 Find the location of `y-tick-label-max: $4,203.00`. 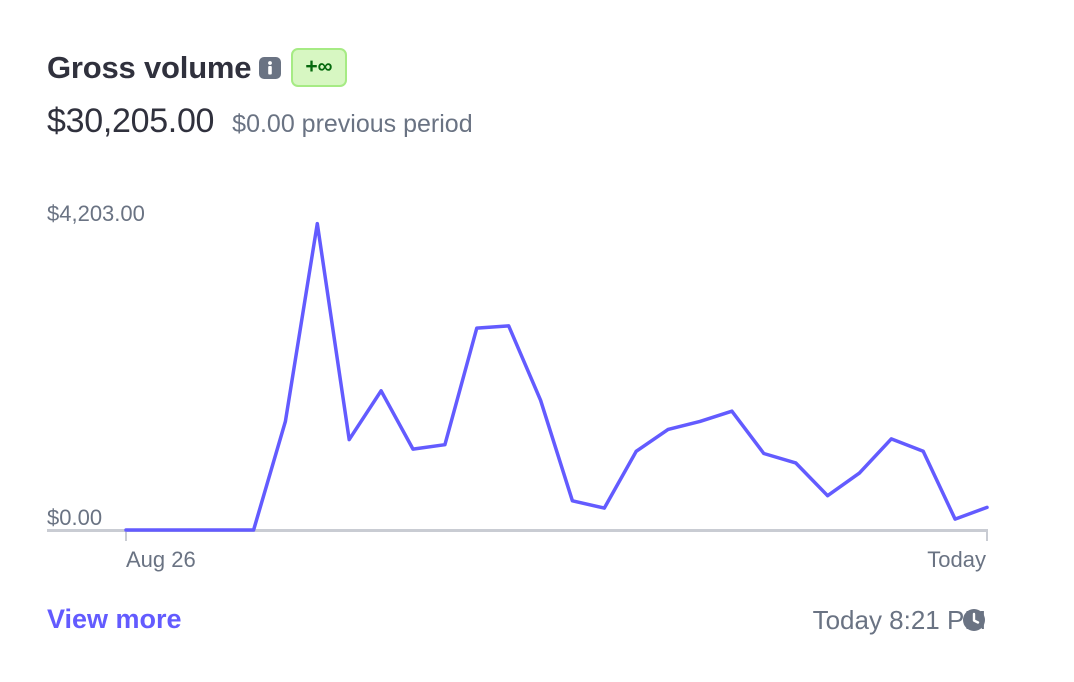

y-tick-label-max: $4,203.00 is located at coordinates (96, 213).